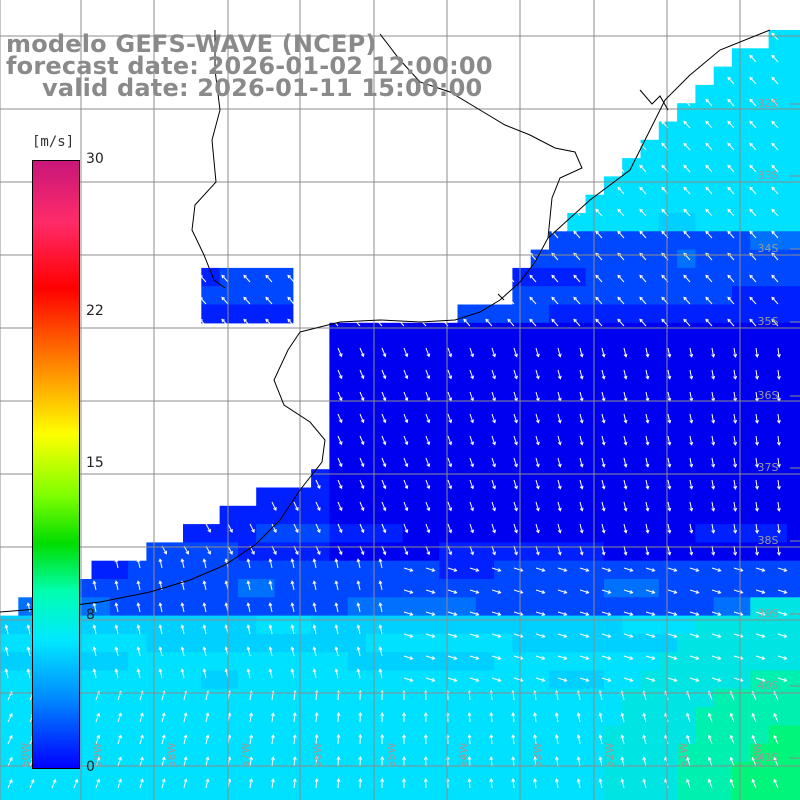 Image resolution: width=800 pixels, height=800 pixels. What do you see at coordinates (262, 88) in the screenshot?
I see `title-valid-date: valid date: 2026-01-11 15:00:00` at bounding box center [262, 88].